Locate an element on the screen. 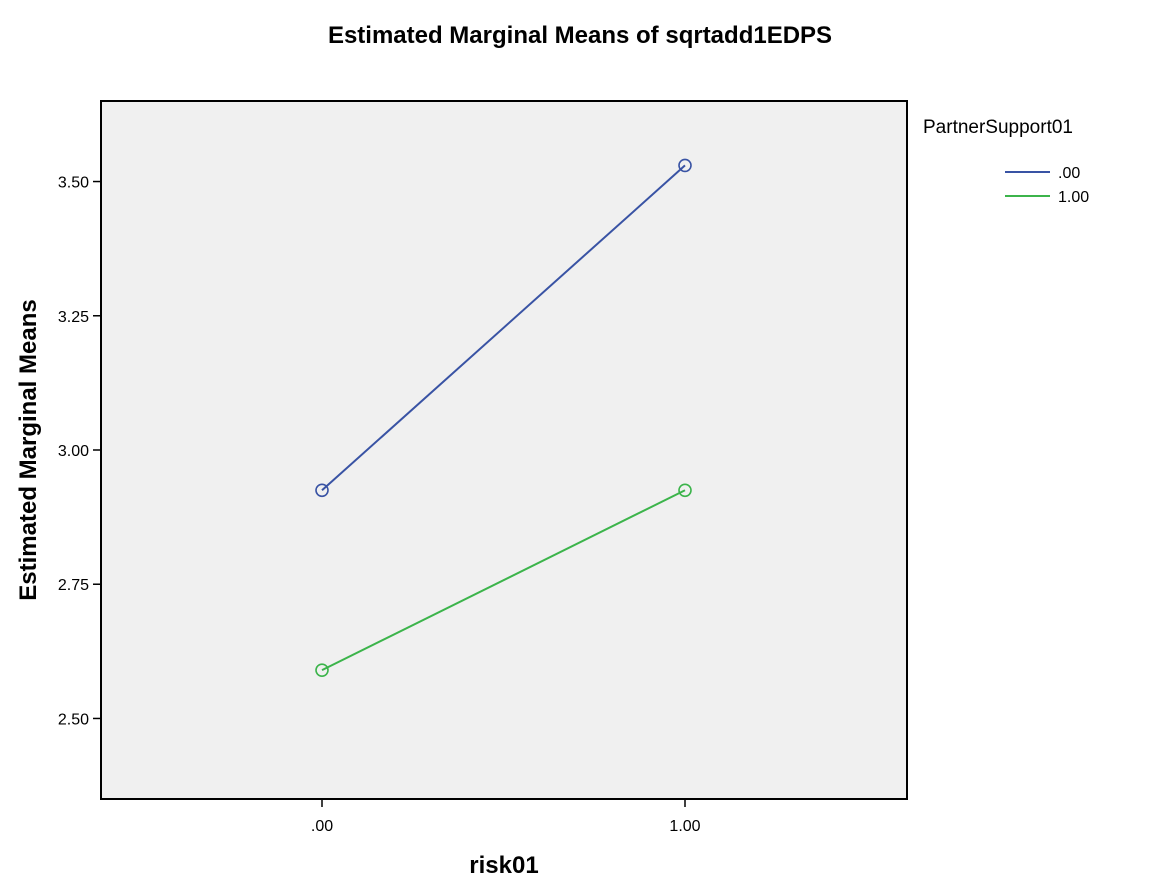 The width and height of the screenshot is (1161, 879). chart-title: Estimated Marginal Means of sqrtadd1EDPS is located at coordinates (580, 35).